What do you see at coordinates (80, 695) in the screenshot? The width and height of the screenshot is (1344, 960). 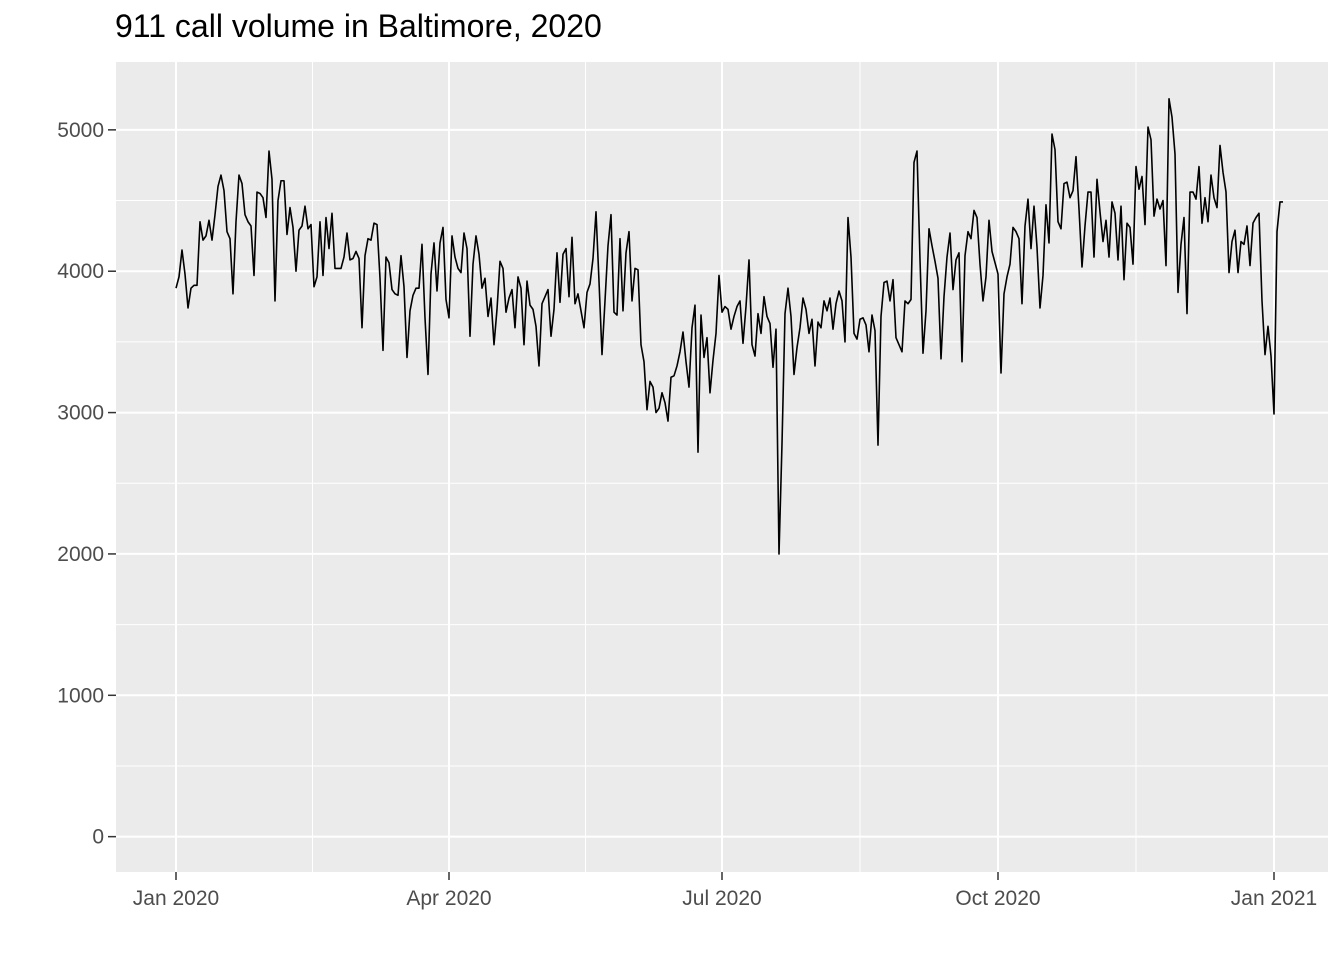 I see `y-tick-label: 1000` at bounding box center [80, 695].